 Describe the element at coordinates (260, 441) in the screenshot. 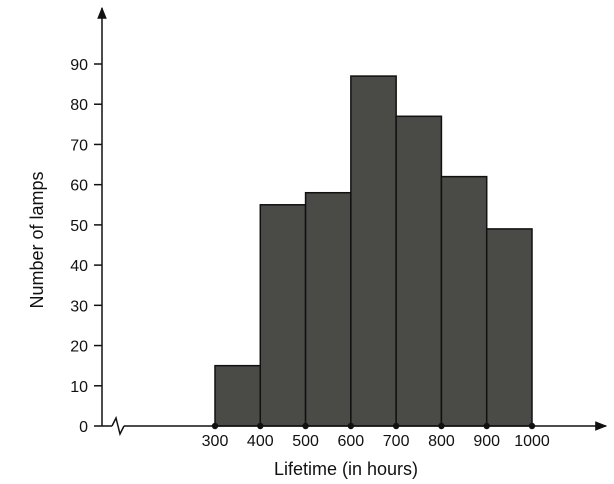

I see `x-tick-label: 400` at that location.